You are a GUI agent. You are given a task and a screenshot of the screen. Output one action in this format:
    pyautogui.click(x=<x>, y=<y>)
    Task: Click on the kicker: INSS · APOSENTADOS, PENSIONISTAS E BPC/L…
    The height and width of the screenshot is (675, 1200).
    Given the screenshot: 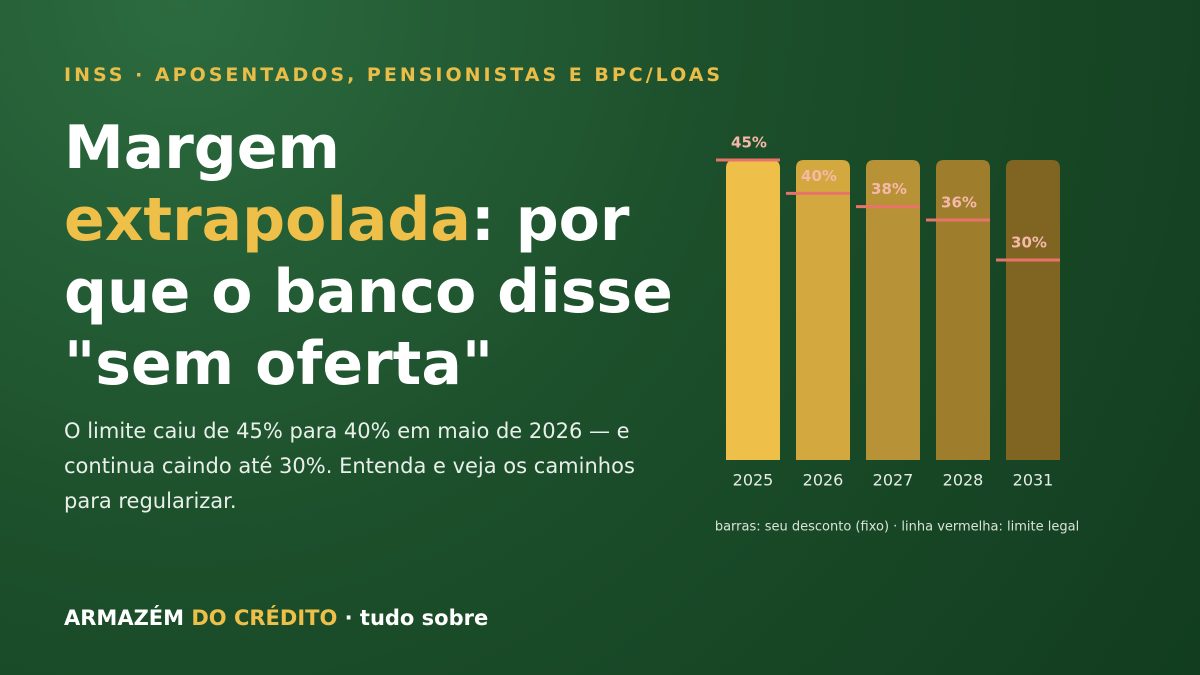 What is the action you would take?
    pyautogui.click(x=394, y=75)
    